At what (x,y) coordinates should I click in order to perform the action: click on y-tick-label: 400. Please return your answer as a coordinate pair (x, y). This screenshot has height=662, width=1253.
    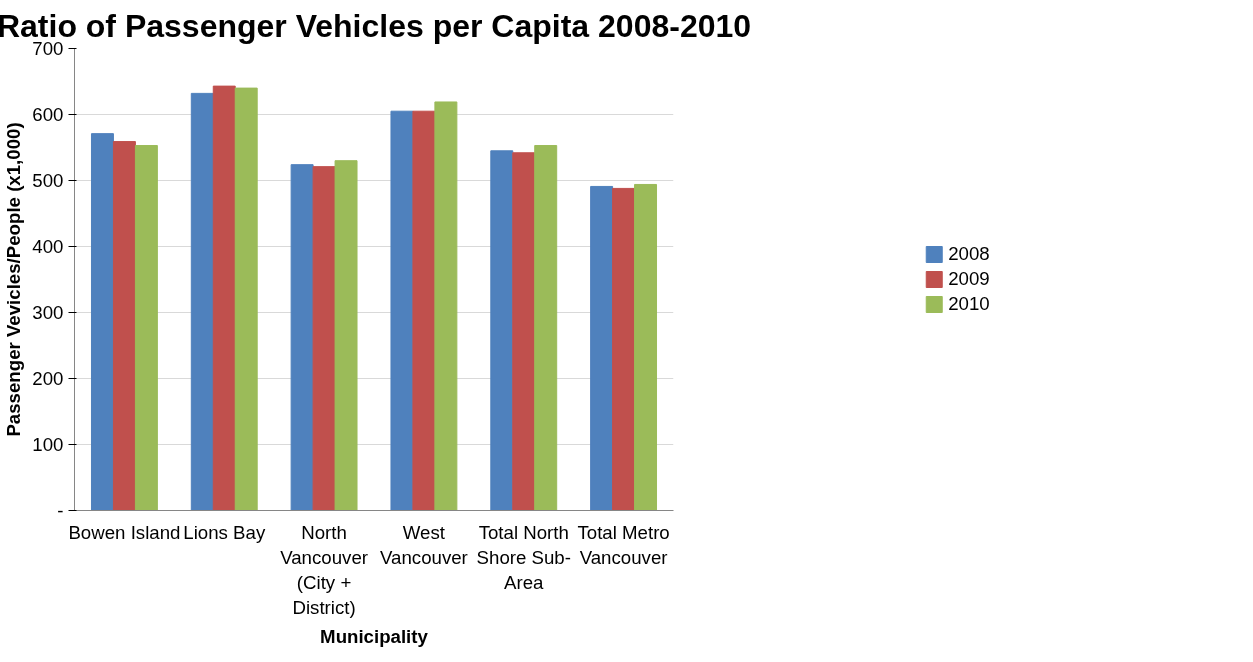
    Looking at the image, I should click on (48, 246).